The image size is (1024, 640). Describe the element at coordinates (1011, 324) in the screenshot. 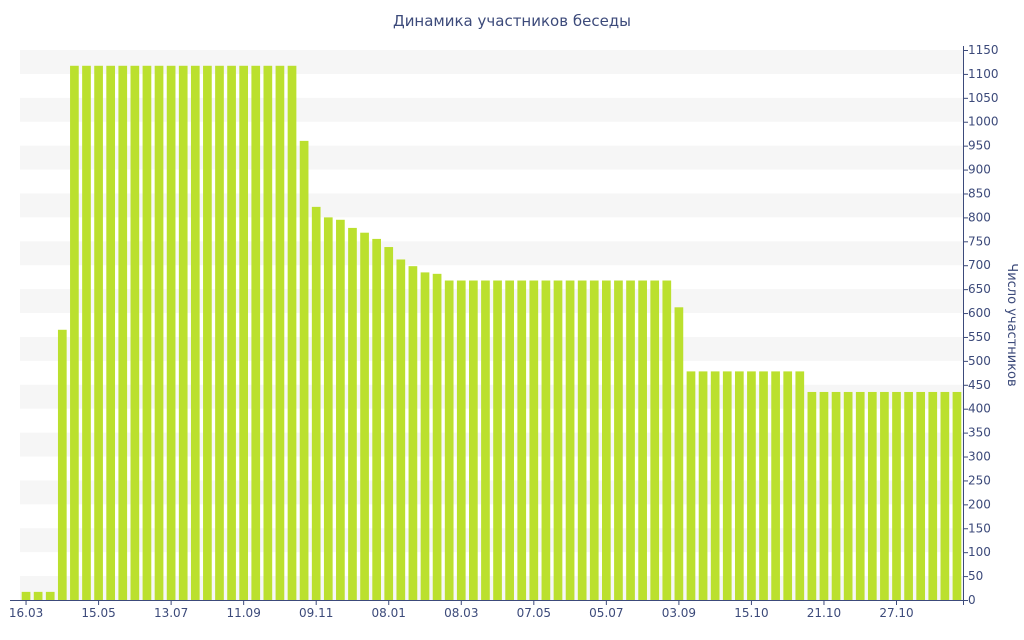

I see `y-axis-label: Число участников` at that location.